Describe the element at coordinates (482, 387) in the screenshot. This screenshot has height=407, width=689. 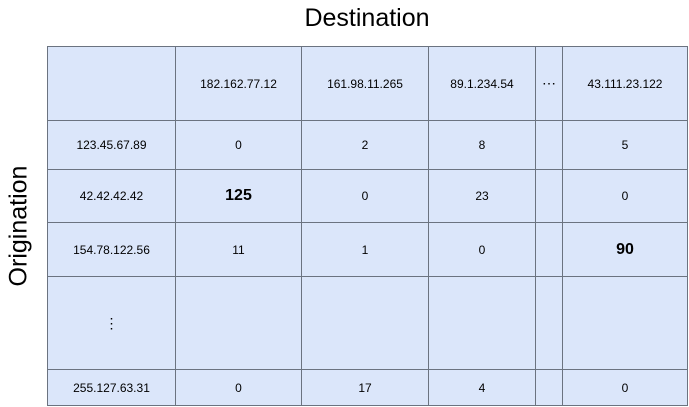
I see `matrix-cell: 4` at that location.